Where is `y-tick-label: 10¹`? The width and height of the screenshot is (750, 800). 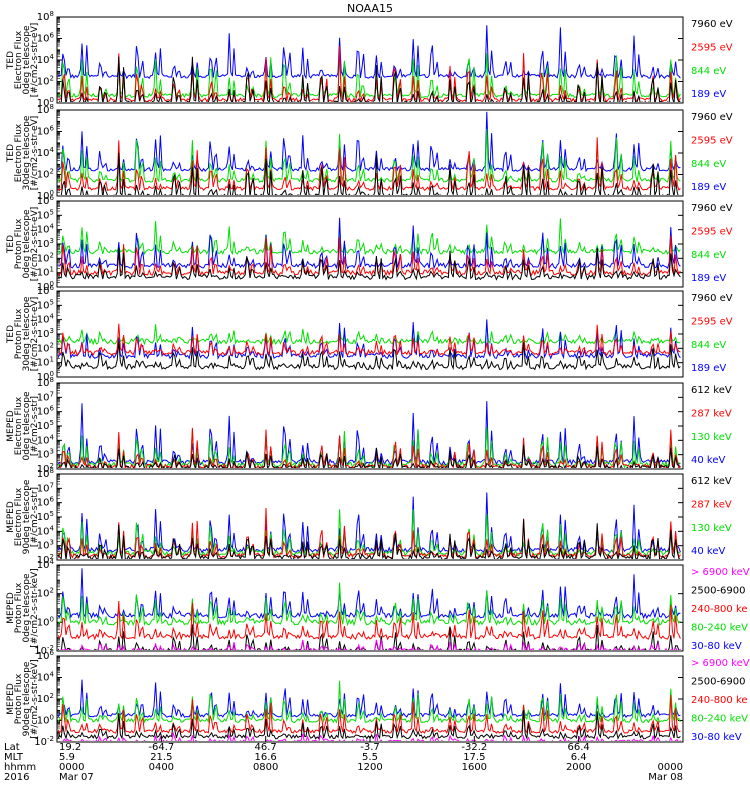
y-tick-label: 10¹ is located at coordinates (45, 362).